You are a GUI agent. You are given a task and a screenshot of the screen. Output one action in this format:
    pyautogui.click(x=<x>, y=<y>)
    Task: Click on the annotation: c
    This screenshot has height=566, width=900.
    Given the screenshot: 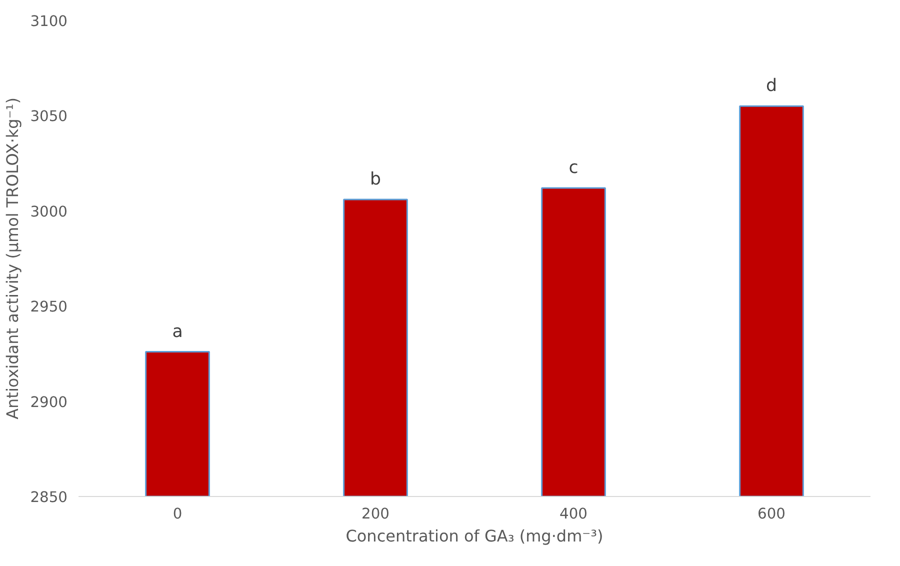 What is the action you would take?
    pyautogui.click(x=573, y=168)
    